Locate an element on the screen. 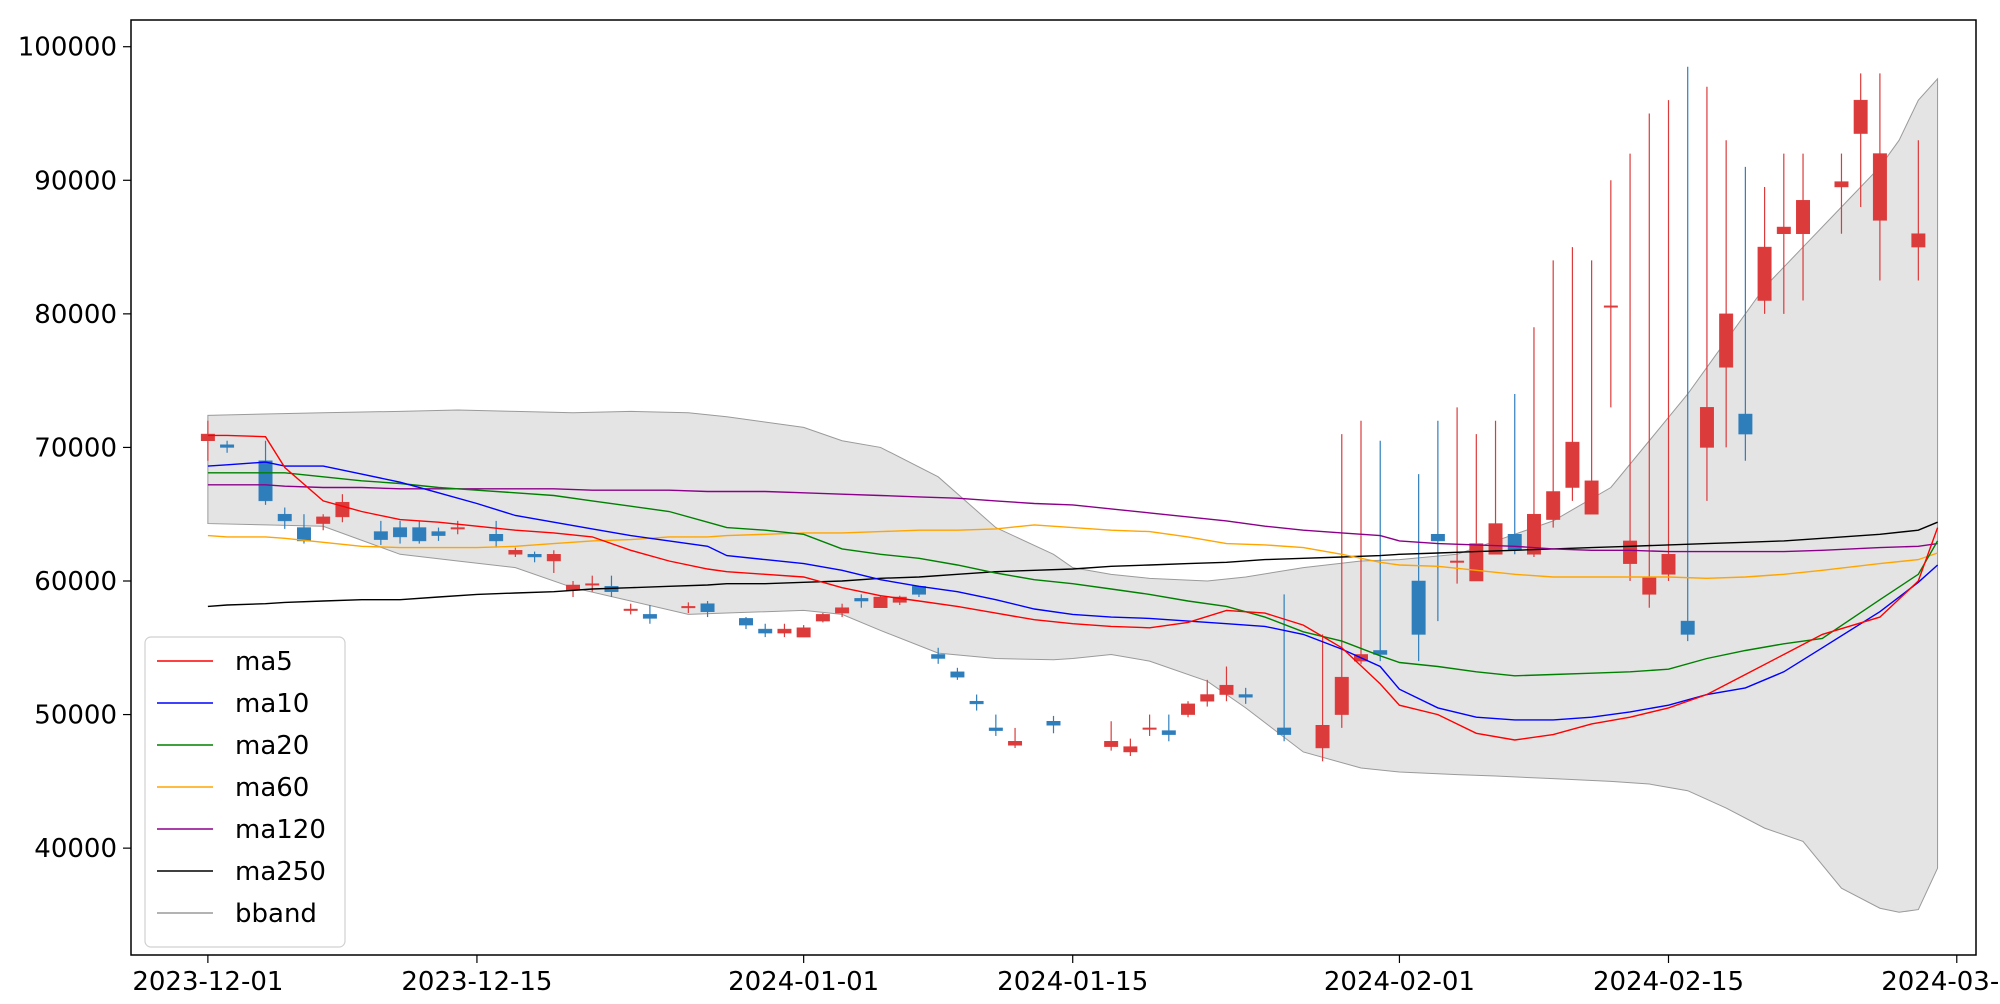  legend-item-ma5: ma5 is located at coordinates (225, 662).